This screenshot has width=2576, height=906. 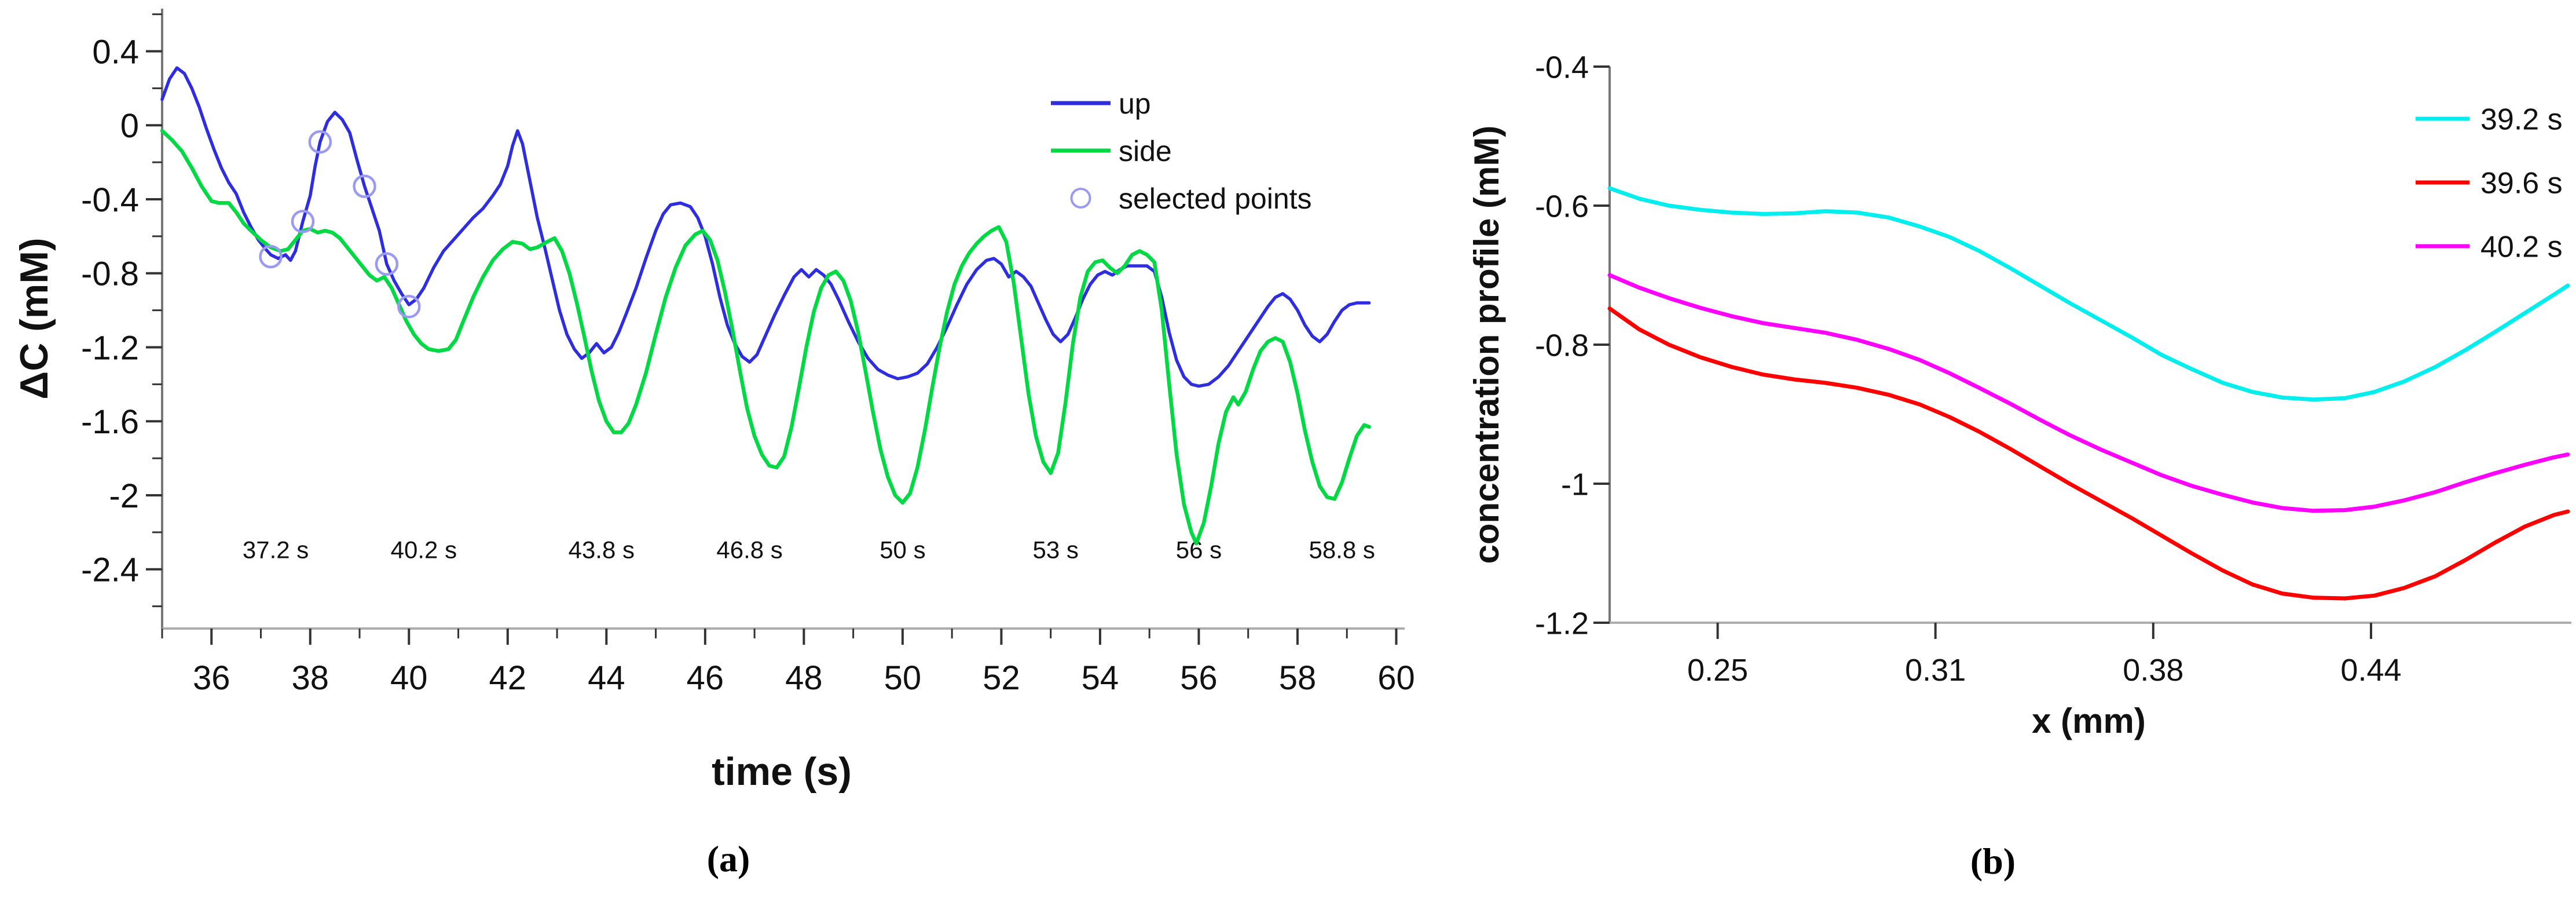 What do you see at coordinates (1080, 198) in the screenshot?
I see `legend-circle-marker` at bounding box center [1080, 198].